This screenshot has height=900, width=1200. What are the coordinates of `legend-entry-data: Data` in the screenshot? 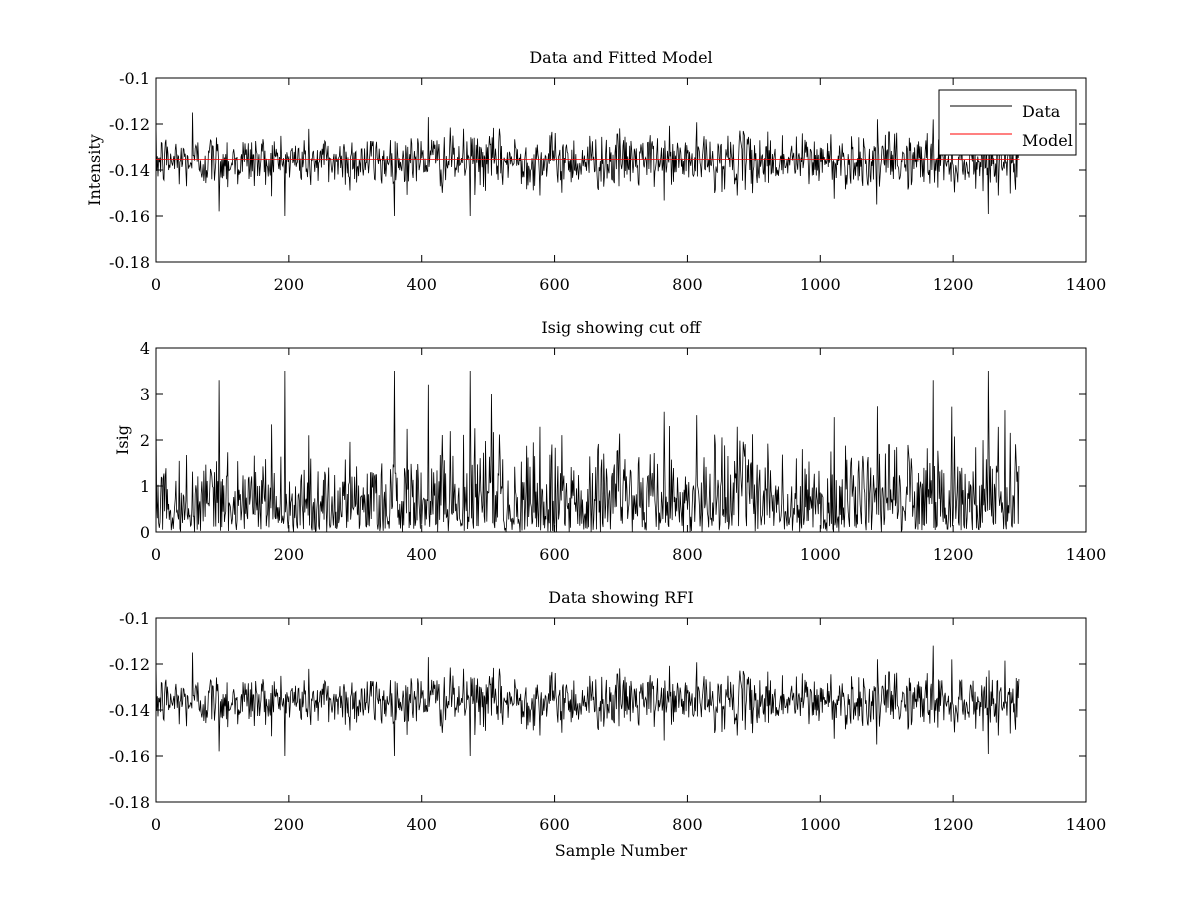 It's located at (1041, 111).